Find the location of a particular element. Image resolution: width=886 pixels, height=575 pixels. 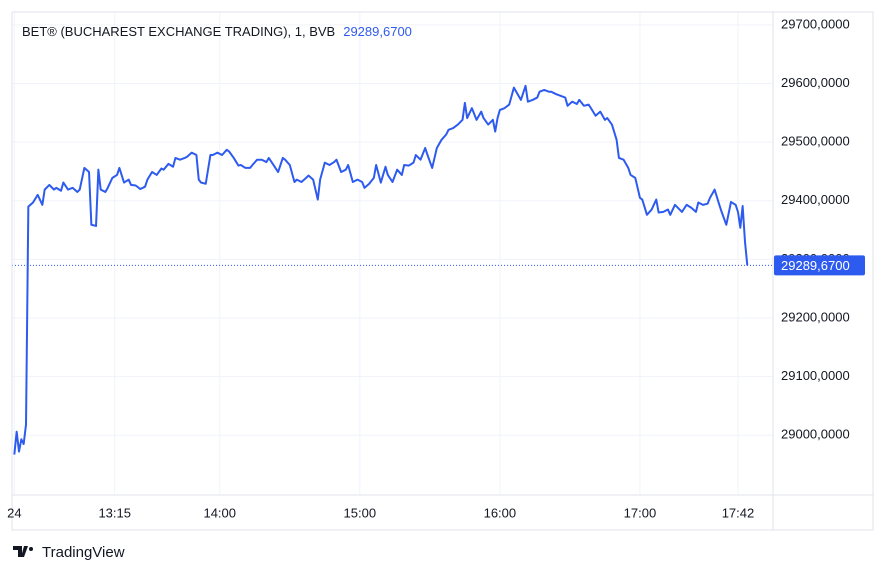

last-price-label: 29289,6700 is located at coordinates (815, 265).